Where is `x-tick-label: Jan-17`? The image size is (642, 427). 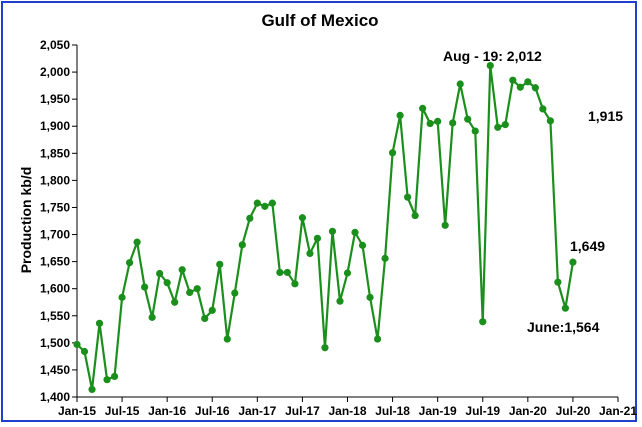 x-tick-label: Jan-17 is located at coordinates (257, 411).